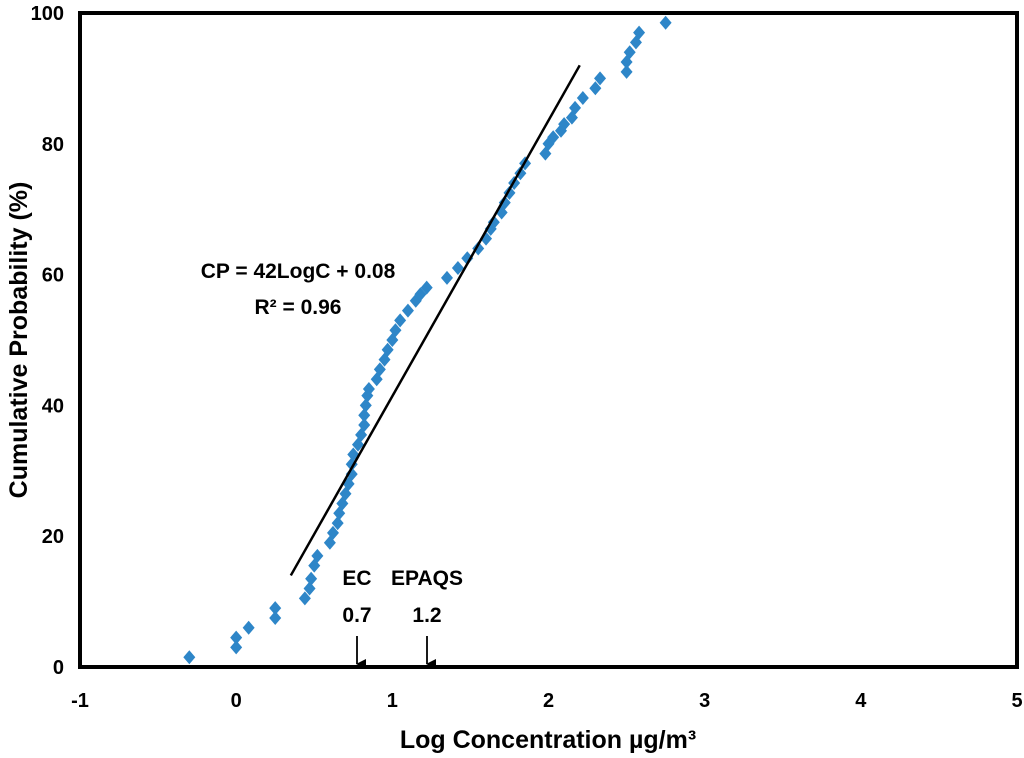 This screenshot has width=1024, height=758. Describe the element at coordinates (58, 668) in the screenshot. I see `y-tick-label: 0` at that location.